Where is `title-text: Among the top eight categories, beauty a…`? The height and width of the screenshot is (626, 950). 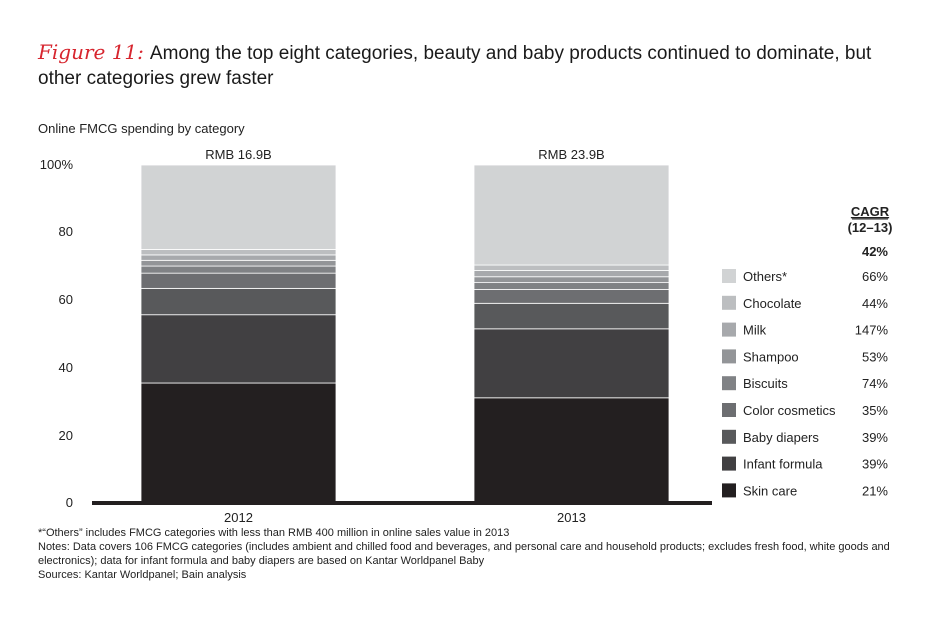
title-text: Among the top eight categories, beauty a… is located at coordinates (455, 66).